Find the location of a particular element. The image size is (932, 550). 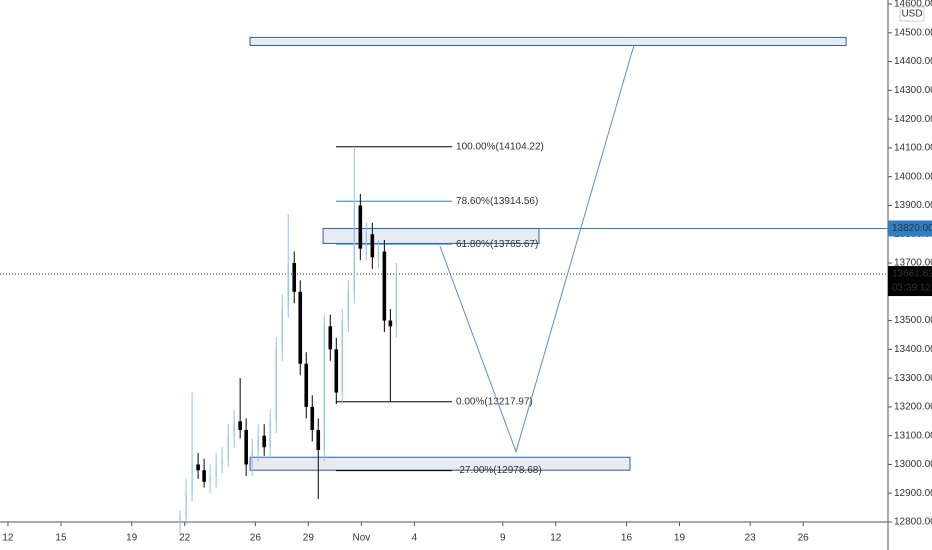

y-tick-label: 14300.00 is located at coordinates (913, 90).